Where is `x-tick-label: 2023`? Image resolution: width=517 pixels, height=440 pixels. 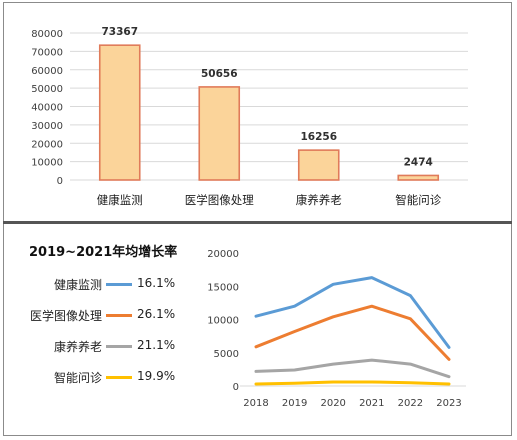
x-tick-label: 2023 is located at coordinates (448, 403).